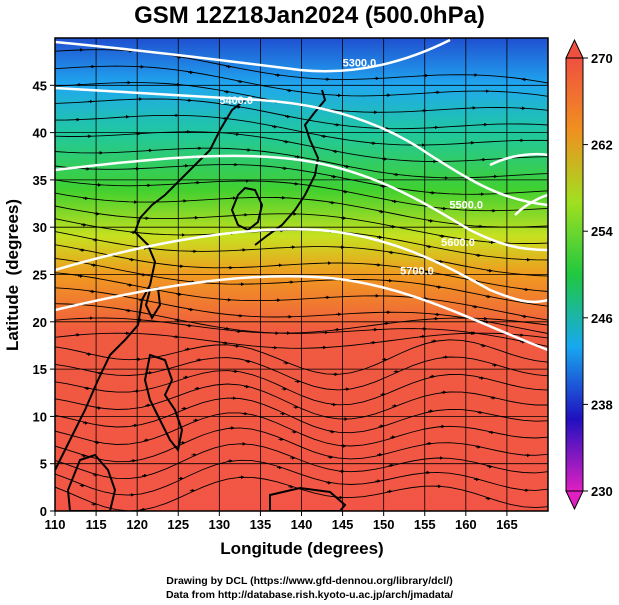 The height and width of the screenshot is (605, 619). I want to click on colorbar-bottom-triangle, so click(574, 500).